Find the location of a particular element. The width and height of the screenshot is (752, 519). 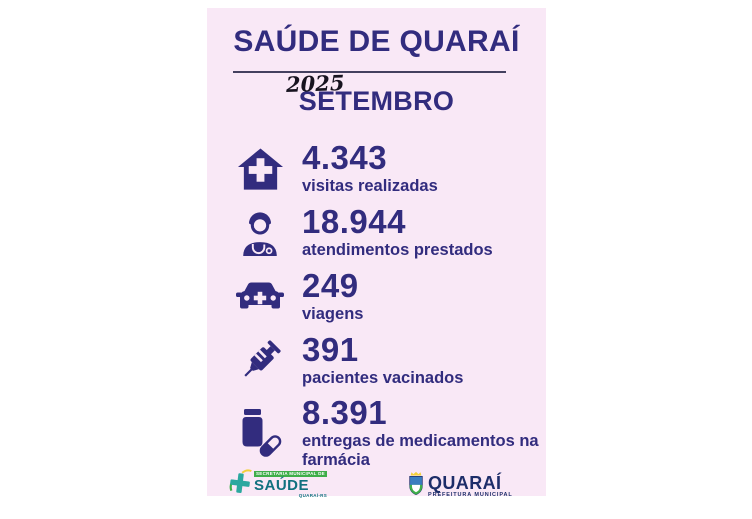

health-dept-logo: SECRETARIA MUNICIPAL DE SAÚDE QUARAÍ-RS is located at coordinates (277, 484).